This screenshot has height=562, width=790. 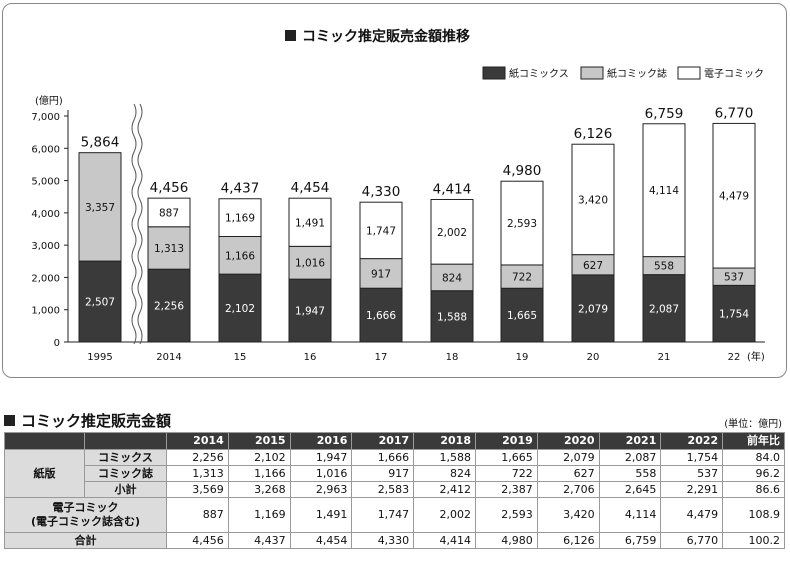 I want to click on table-cell: 1,016, so click(x=321, y=473).